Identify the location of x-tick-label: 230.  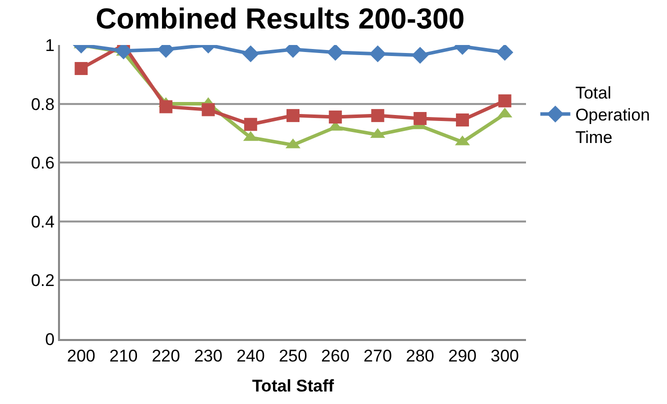
(208, 356).